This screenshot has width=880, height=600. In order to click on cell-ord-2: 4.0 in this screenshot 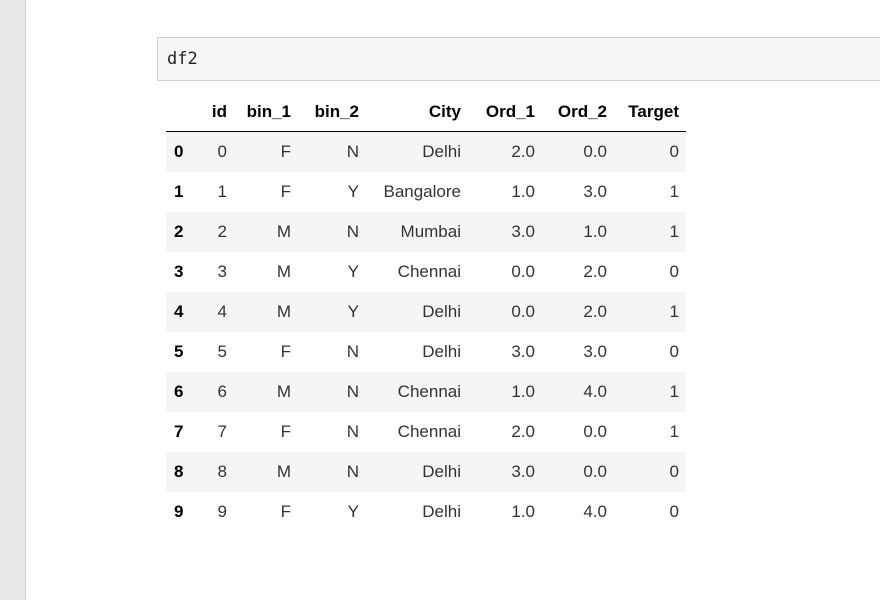, I will do `click(595, 391)`.